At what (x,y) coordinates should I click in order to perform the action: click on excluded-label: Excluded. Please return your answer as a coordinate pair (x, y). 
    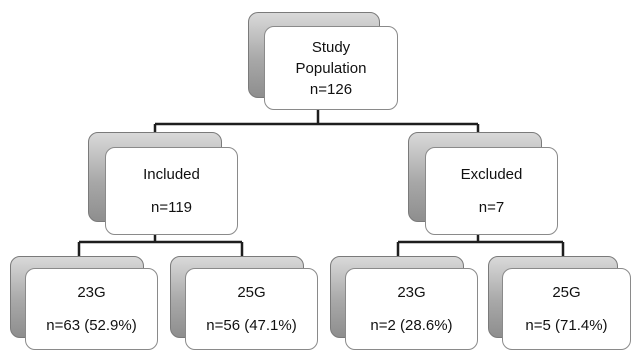
    Looking at the image, I should click on (491, 174).